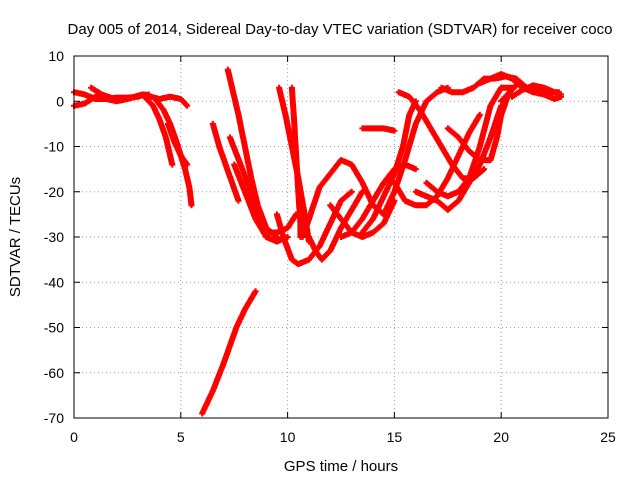 This screenshot has height=480, width=640. What do you see at coordinates (54, 282) in the screenshot?
I see `y-tick-label: -40` at bounding box center [54, 282].